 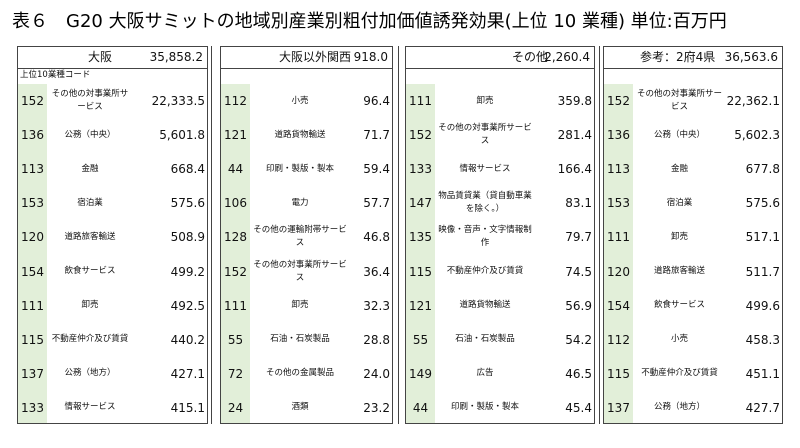 What do you see at coordinates (112, 306) in the screenshot?
I see `table-row: 111 卸売 492.5` at bounding box center [112, 306].